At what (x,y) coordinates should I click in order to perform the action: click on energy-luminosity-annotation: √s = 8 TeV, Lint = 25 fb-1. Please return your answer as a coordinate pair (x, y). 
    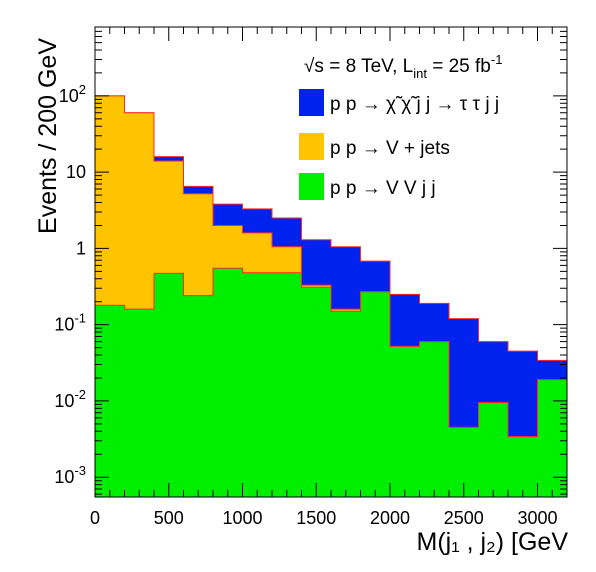
    Looking at the image, I should click on (403, 66).